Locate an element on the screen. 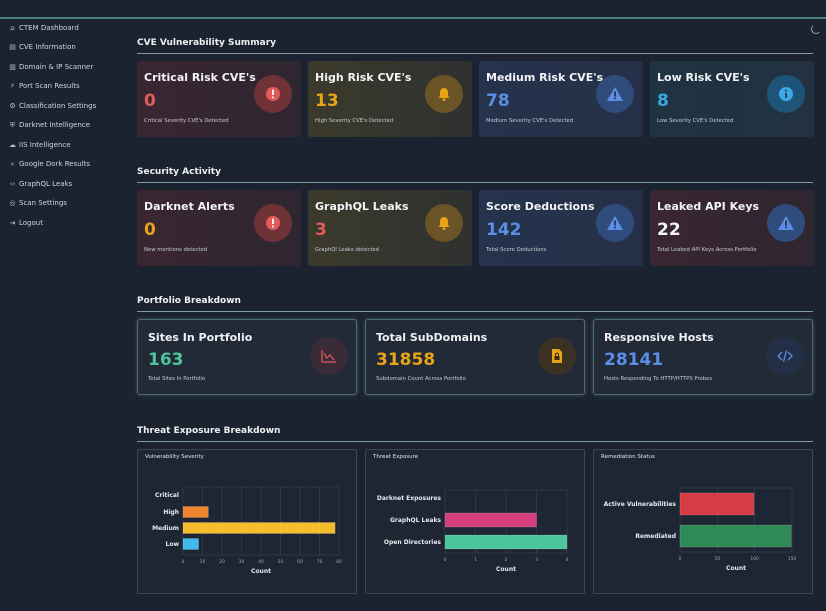 Image resolution: width=826 pixels, height=611 pixels. search-icon: ⌕ is located at coordinates (12, 163).